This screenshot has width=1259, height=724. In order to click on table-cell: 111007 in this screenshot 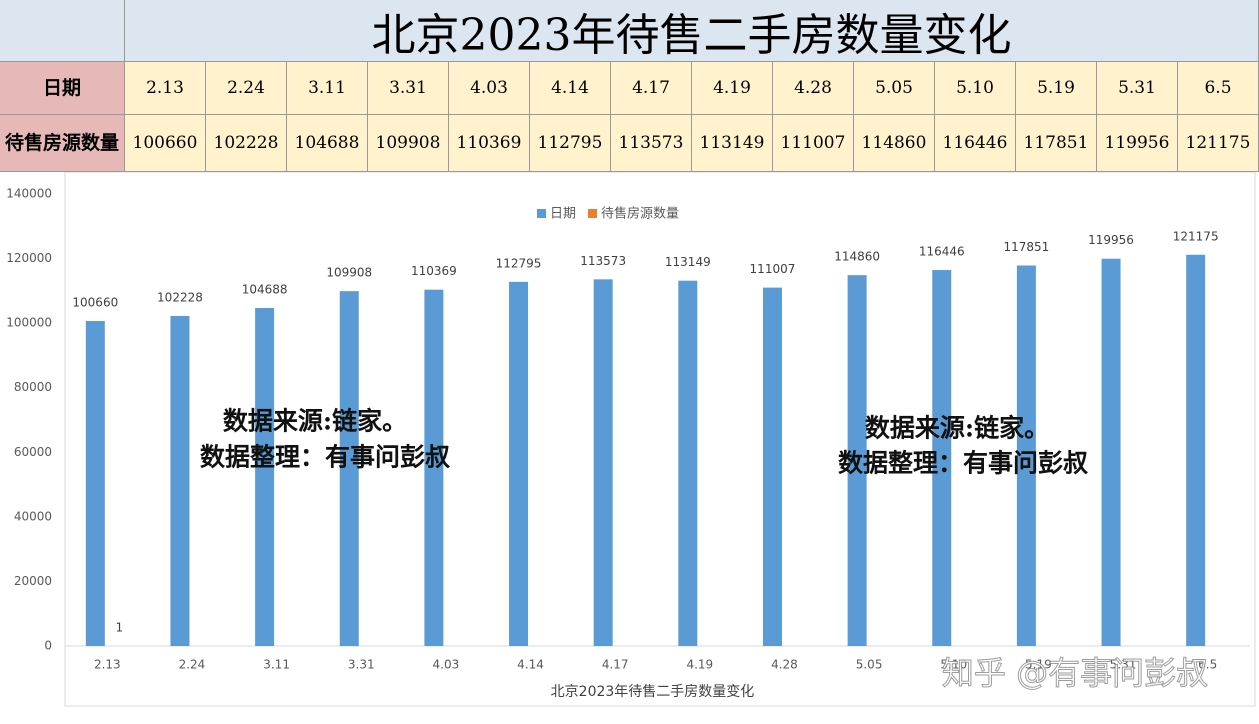, I will do `click(813, 143)`.